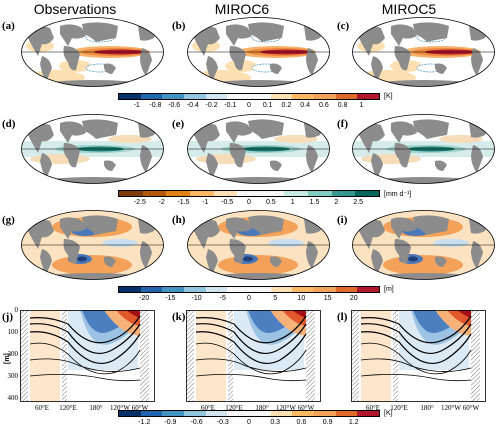 The width and height of the screenshot is (500, 433). Describe the element at coordinates (267, 105) in the screenshot. I see `colorbar-tick-label: 0.1` at that location.